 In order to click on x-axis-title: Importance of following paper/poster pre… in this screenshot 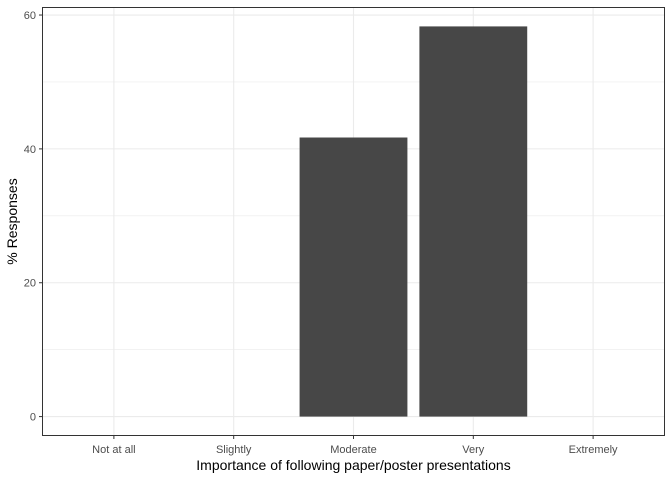, I will do `click(353, 465)`.